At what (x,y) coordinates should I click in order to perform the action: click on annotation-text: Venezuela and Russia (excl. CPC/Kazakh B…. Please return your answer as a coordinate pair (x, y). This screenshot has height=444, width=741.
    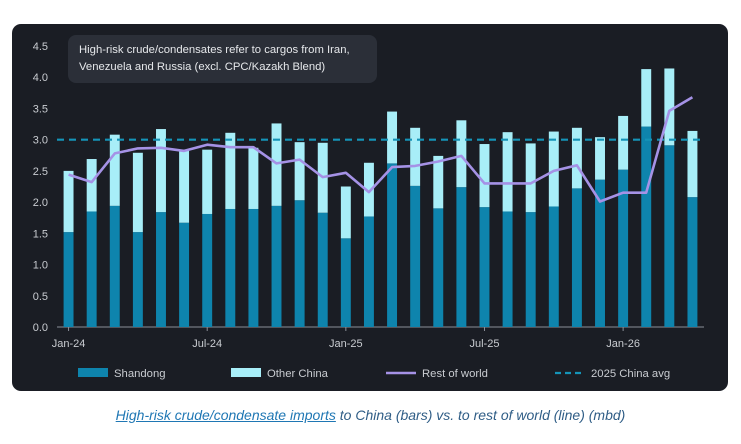
    Looking at the image, I should click on (202, 67).